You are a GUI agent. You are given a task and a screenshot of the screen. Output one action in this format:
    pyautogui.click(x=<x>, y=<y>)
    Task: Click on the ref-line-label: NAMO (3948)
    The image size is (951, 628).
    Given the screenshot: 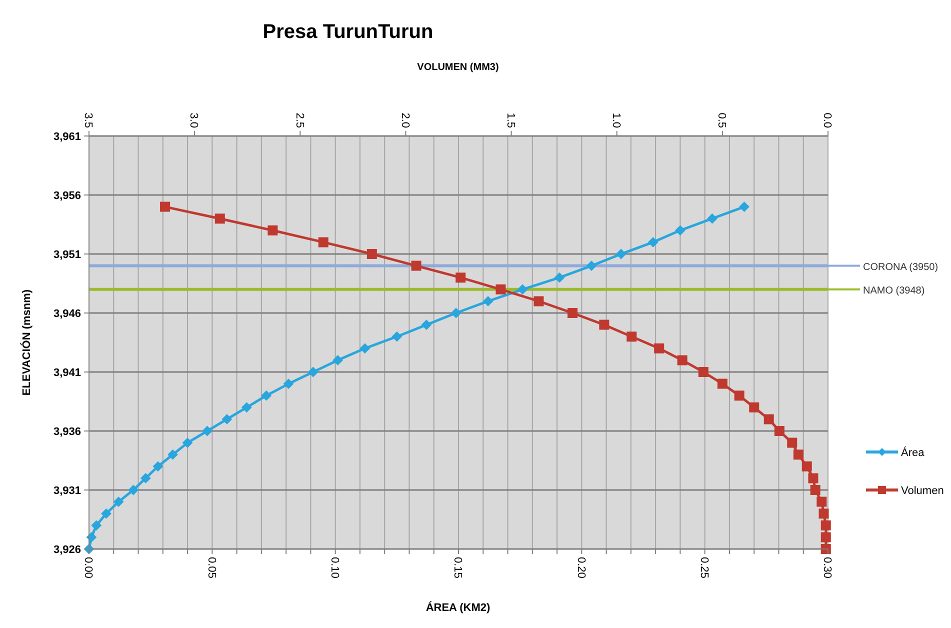 What is the action you would take?
    pyautogui.click(x=894, y=290)
    